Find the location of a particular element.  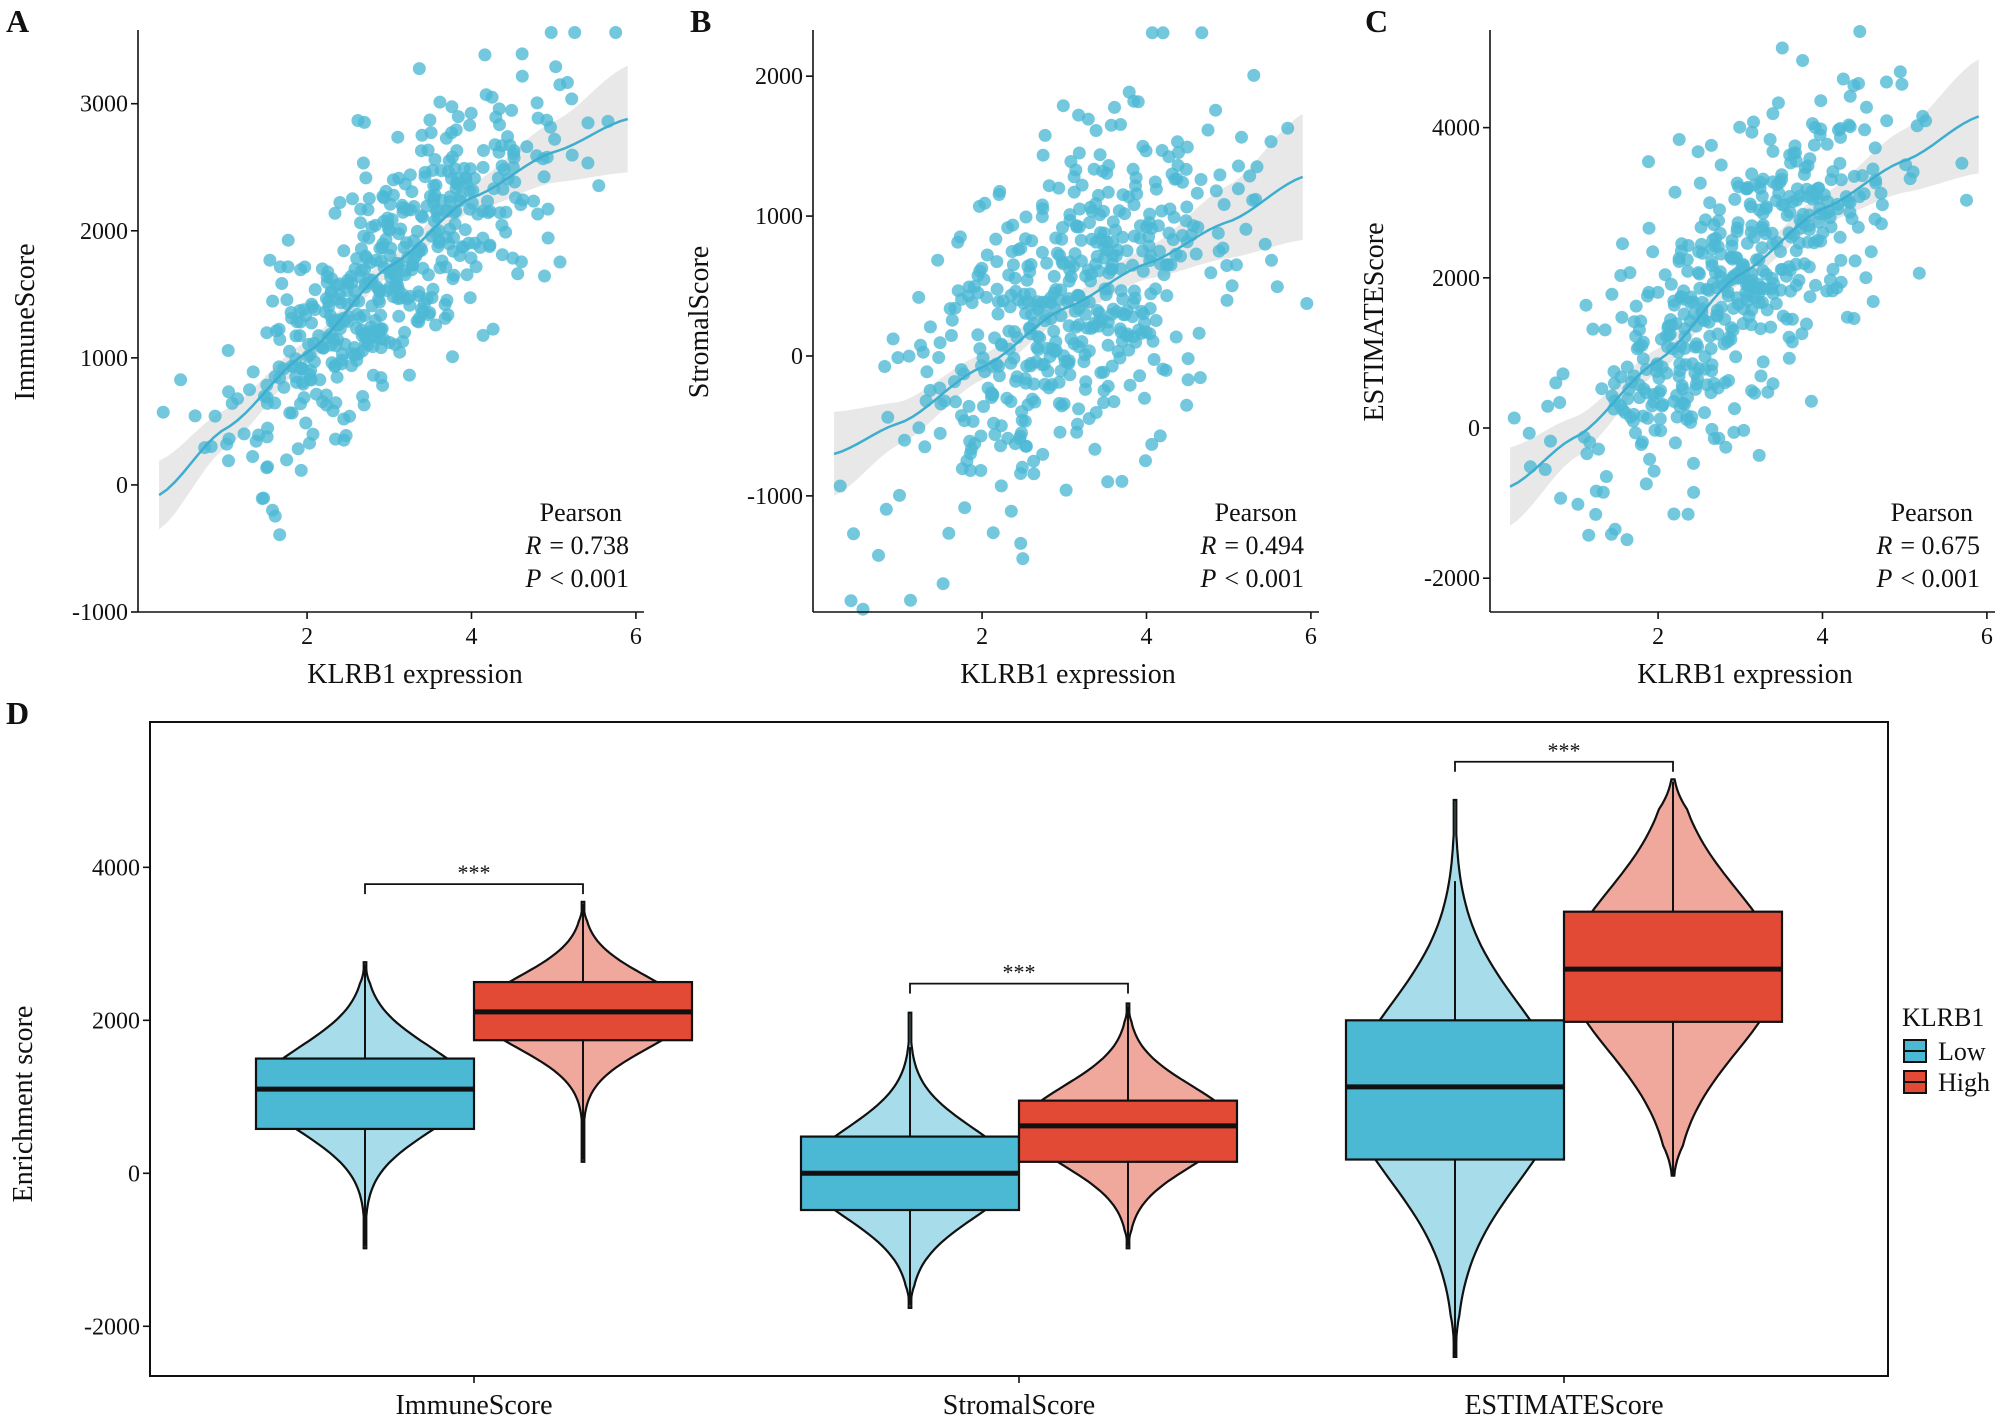

panel-b-stats-p: P < 0.001 is located at coordinates (1251, 578).